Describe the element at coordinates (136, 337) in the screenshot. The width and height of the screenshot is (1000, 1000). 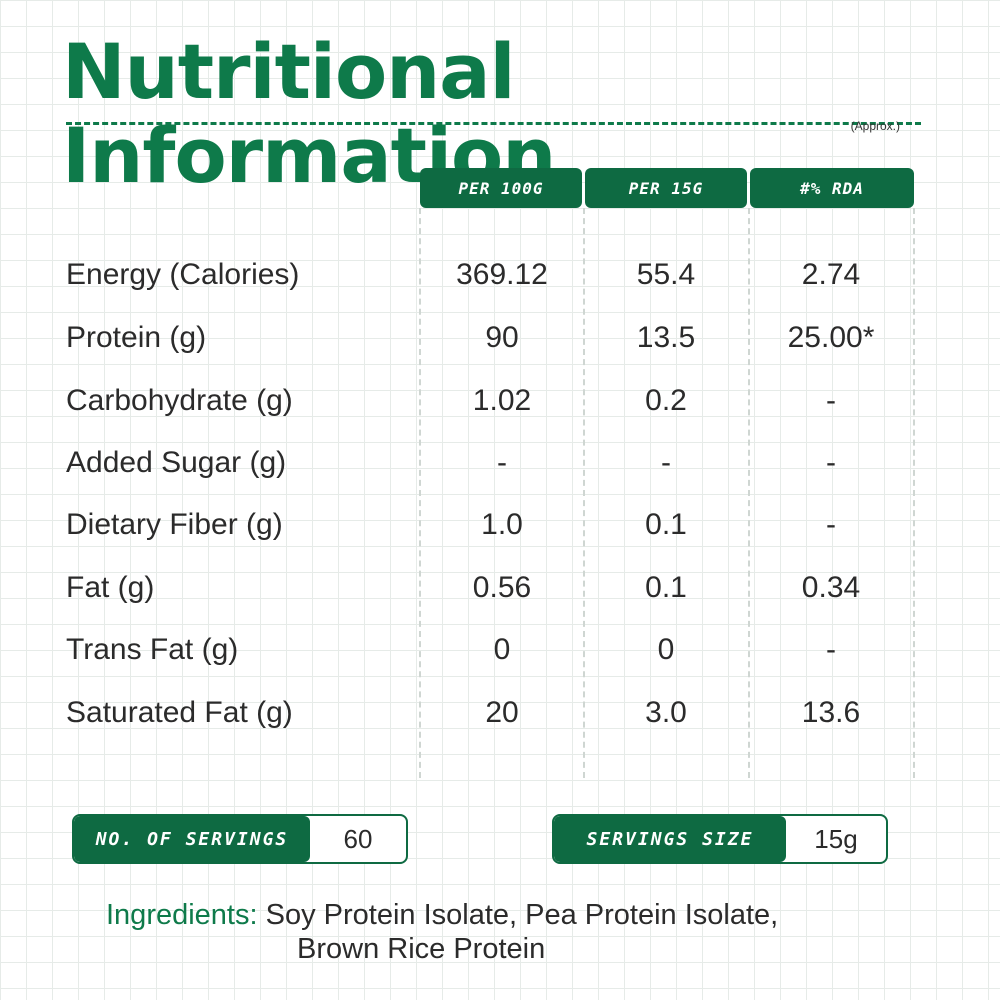
I see `row-label-protein: Protein (g)` at that location.